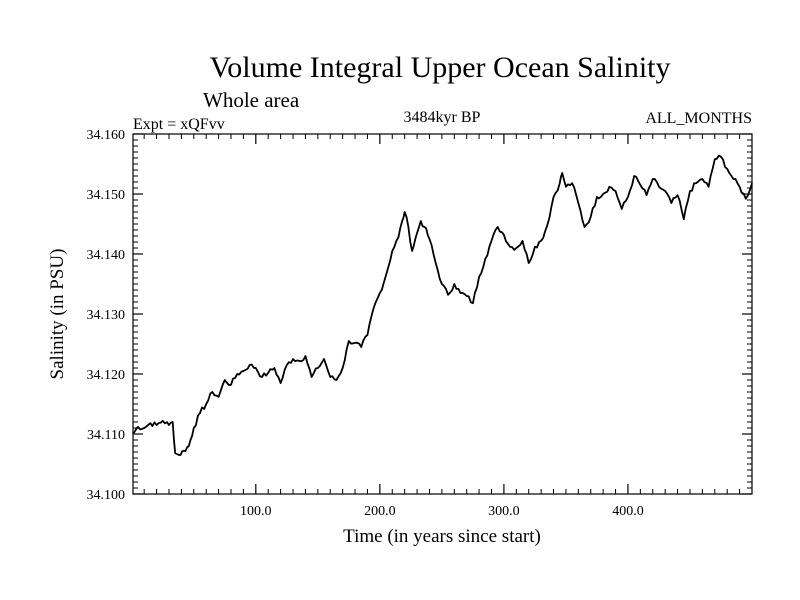 This screenshot has width=800, height=600. I want to click on y-tick-label: 34.110, so click(106, 435).